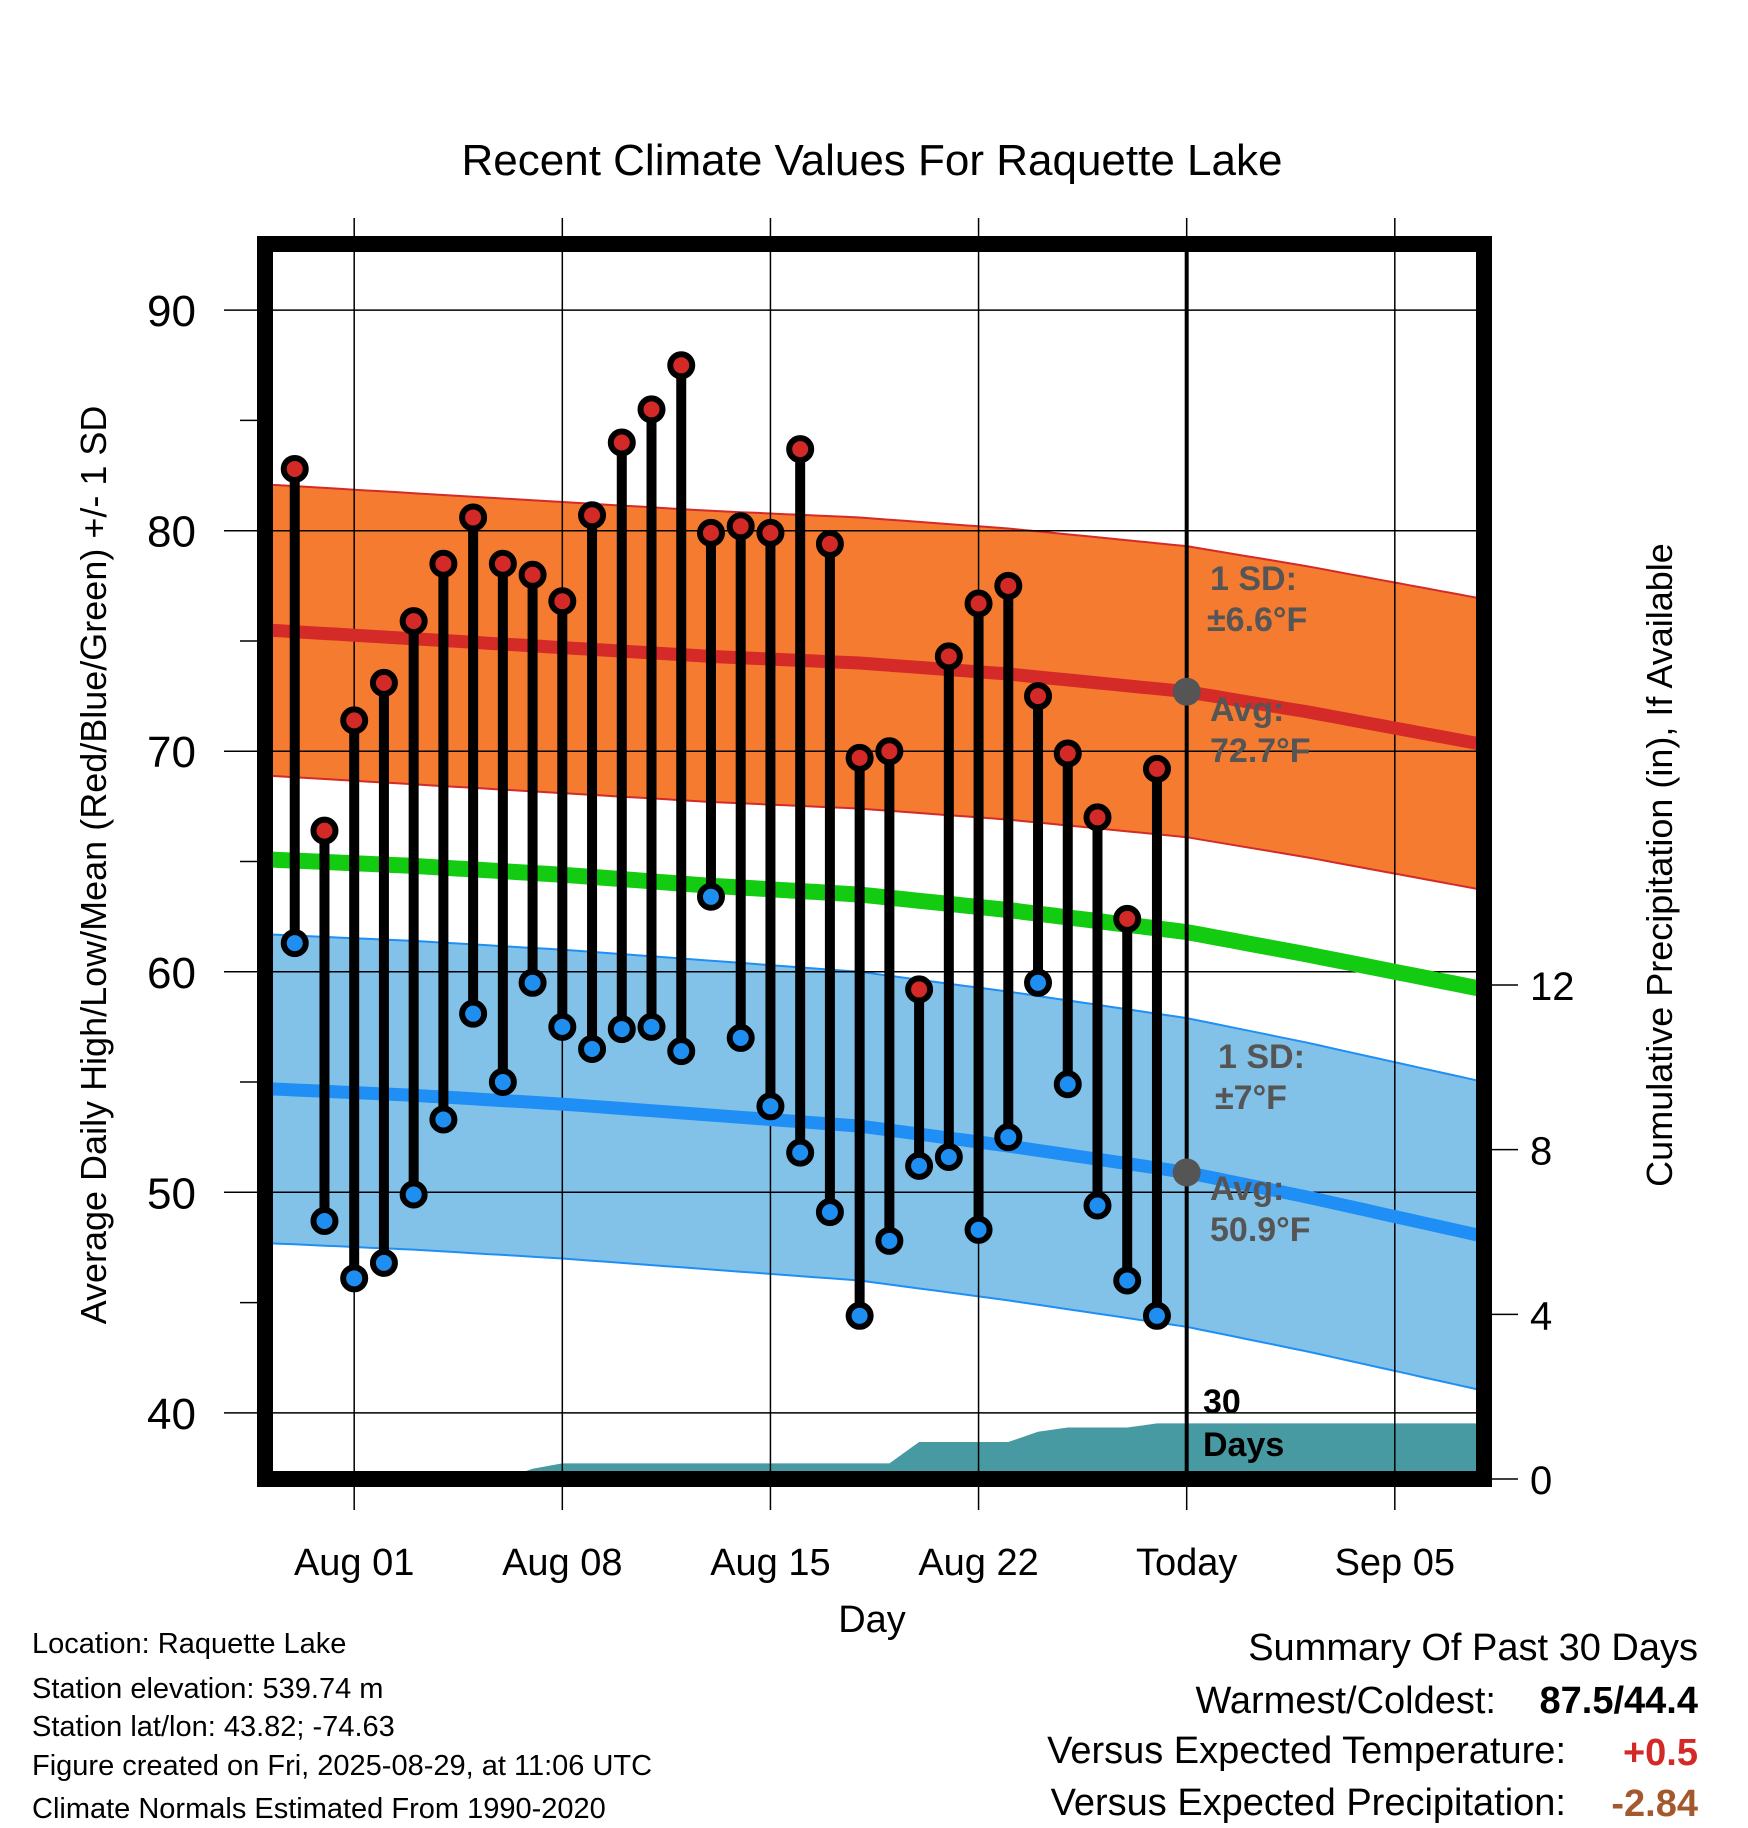 The image size is (1748, 1828). Describe the element at coordinates (1186, 1563) in the screenshot. I see `x-tick-label: Today` at that location.